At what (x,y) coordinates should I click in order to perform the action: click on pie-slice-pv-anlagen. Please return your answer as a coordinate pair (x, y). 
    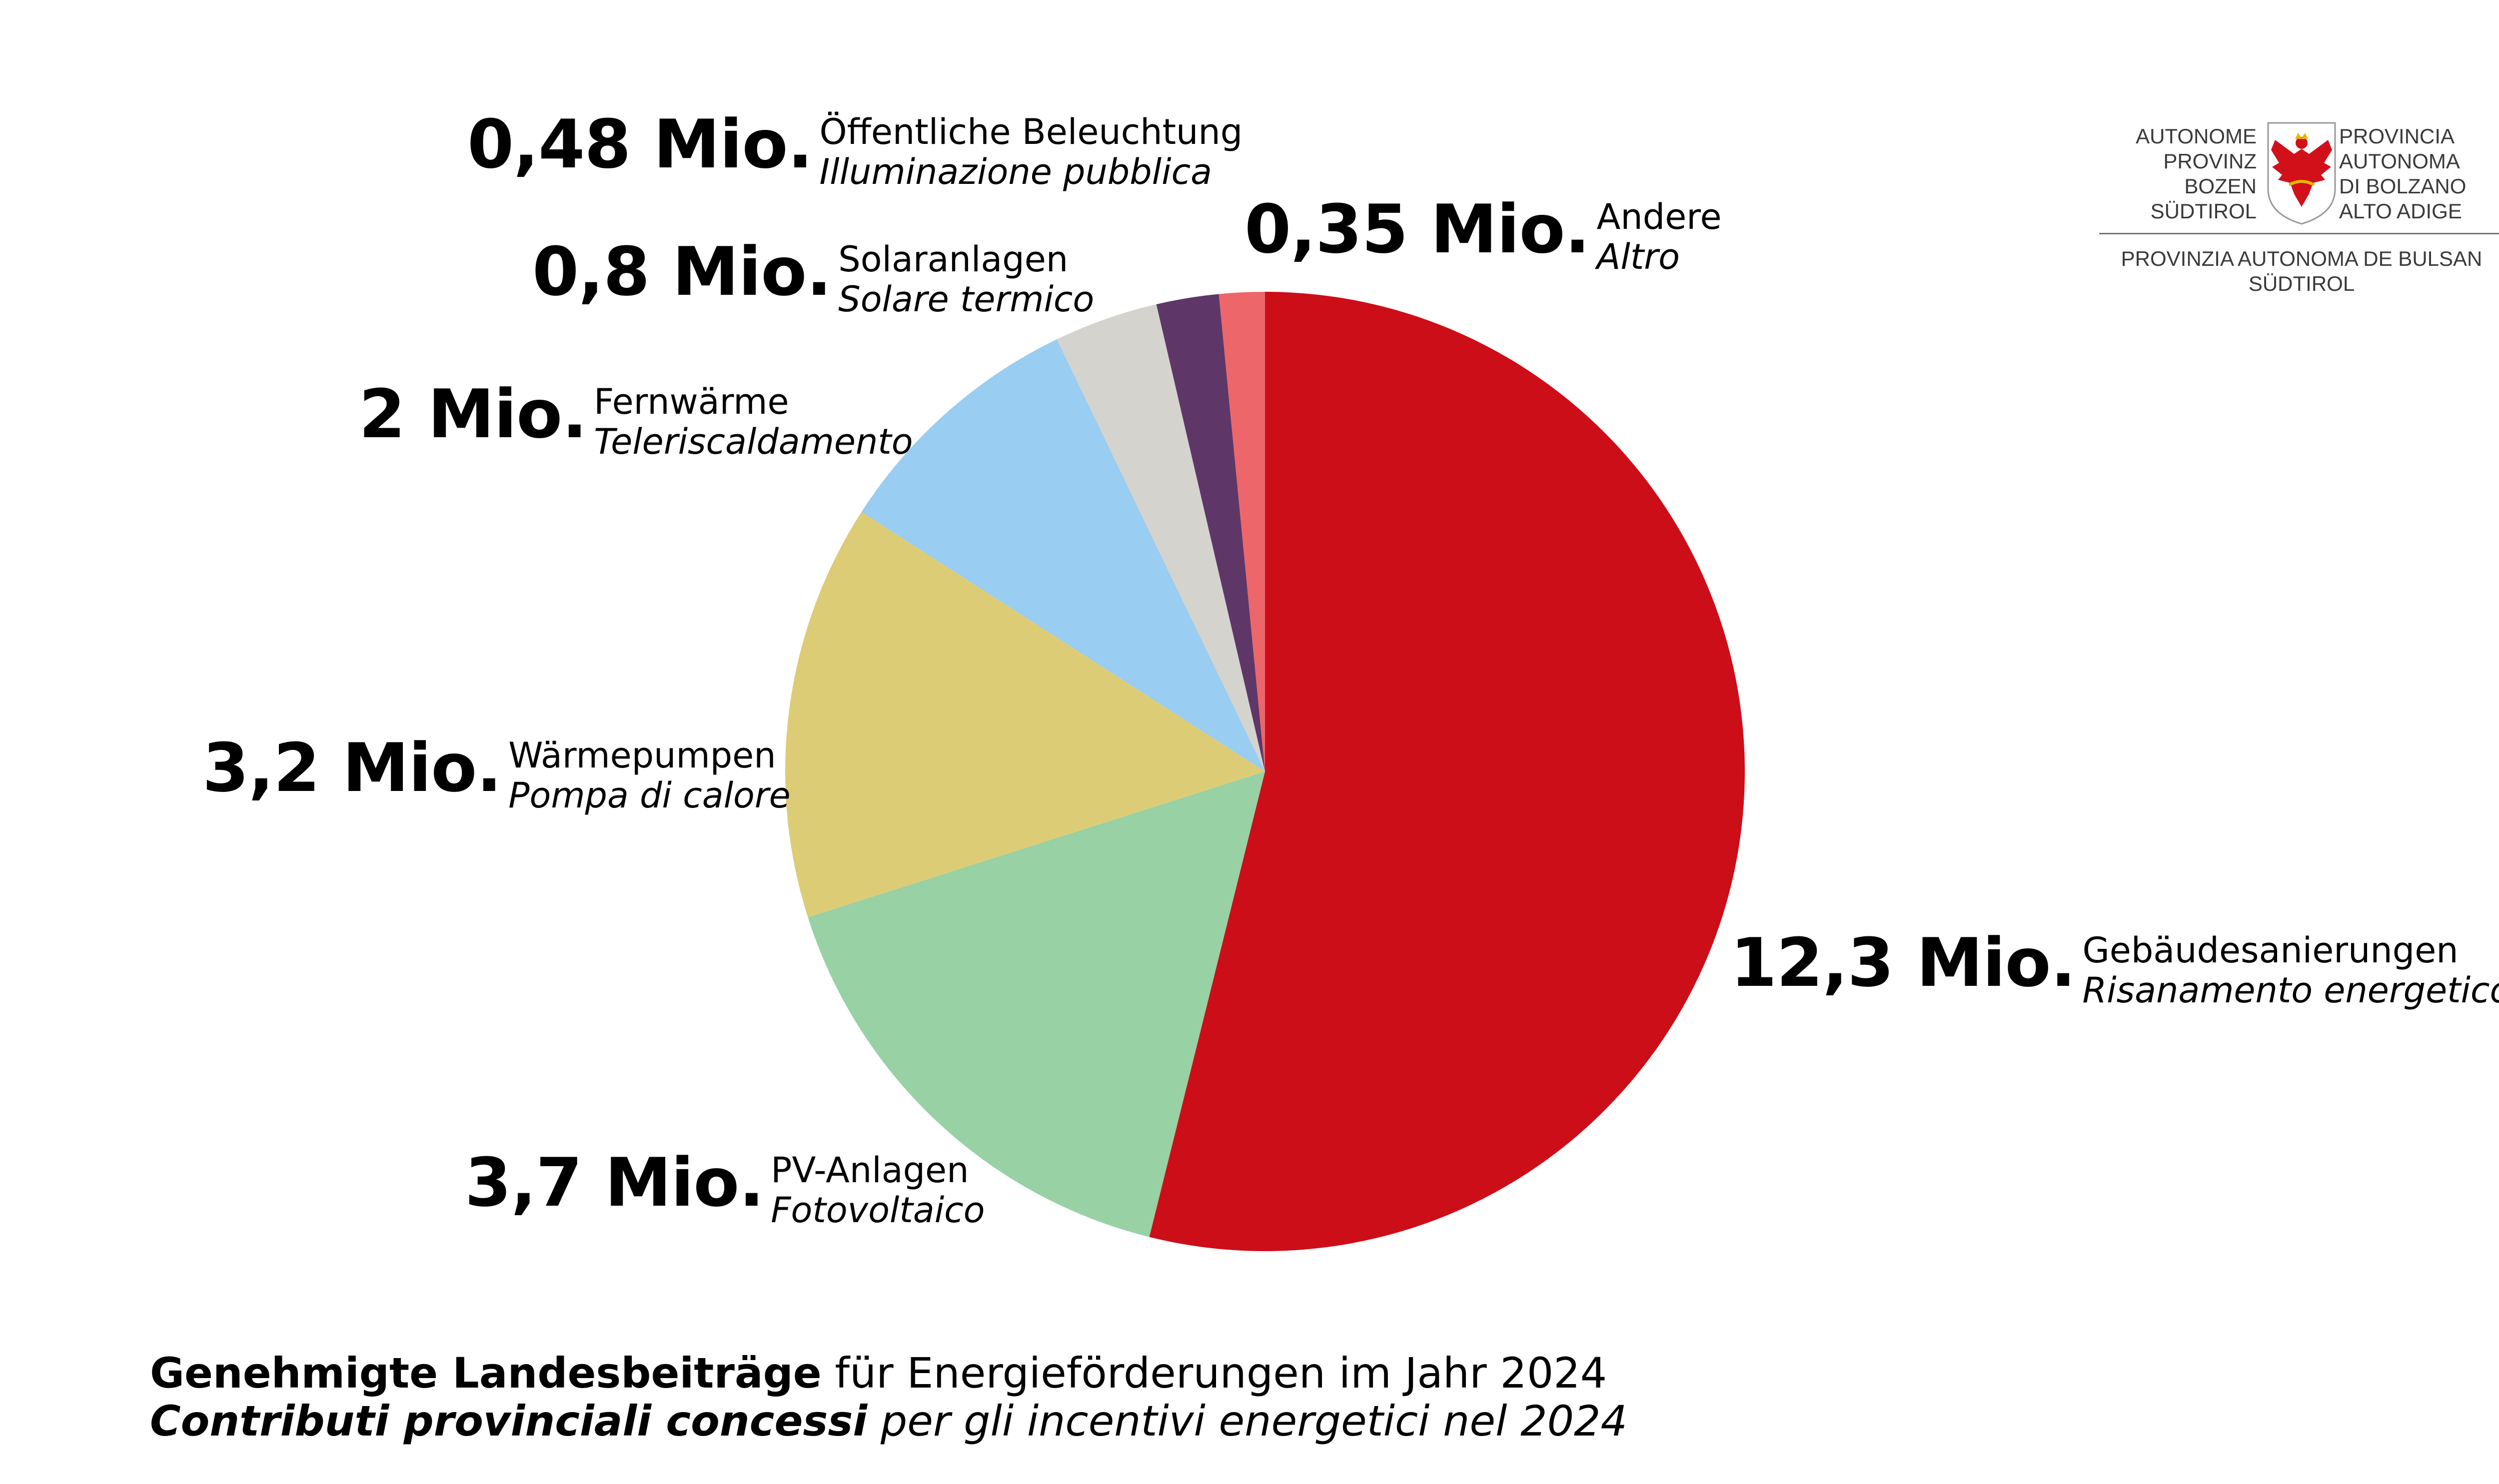
    Looking at the image, I should click on (1036, 1004).